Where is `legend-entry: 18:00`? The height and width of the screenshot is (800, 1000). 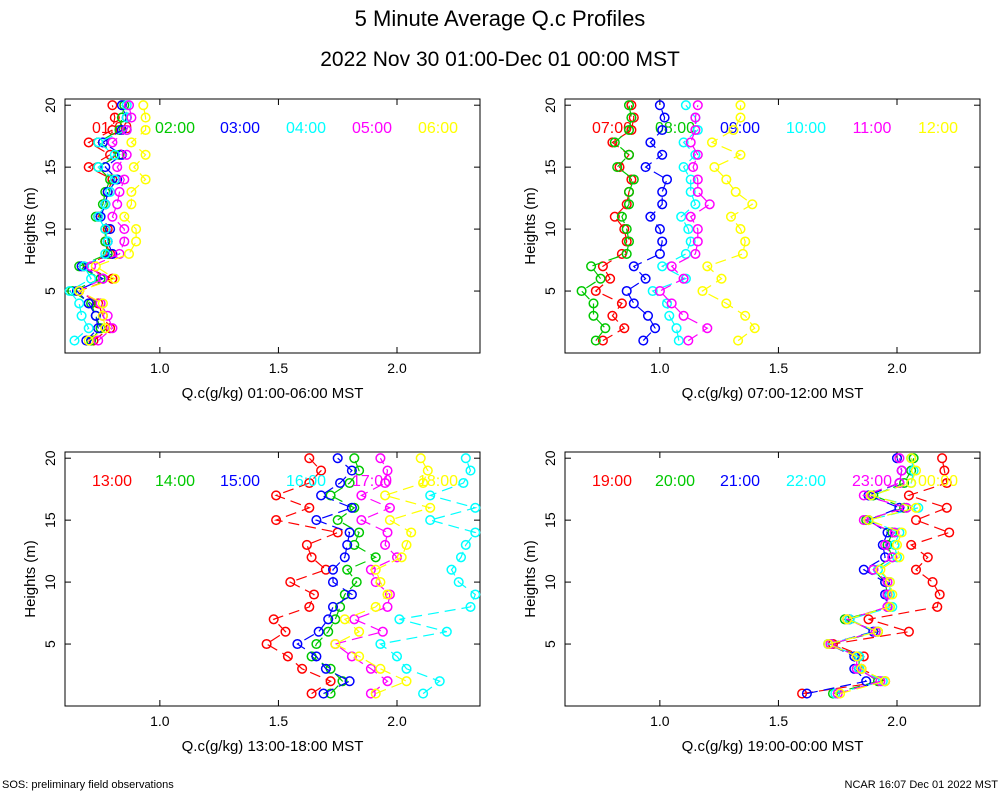 legend-entry: 18:00 is located at coordinates (438, 481).